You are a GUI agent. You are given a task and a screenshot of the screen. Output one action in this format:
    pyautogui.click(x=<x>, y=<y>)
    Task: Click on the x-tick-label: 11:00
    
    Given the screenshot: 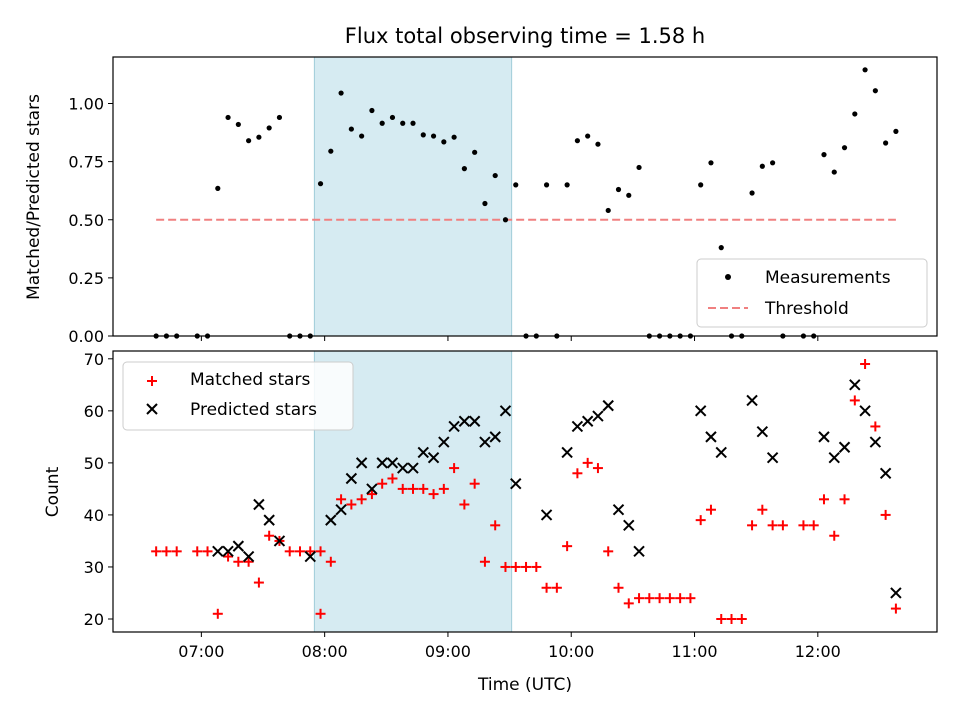 What is the action you would take?
    pyautogui.click(x=694, y=651)
    